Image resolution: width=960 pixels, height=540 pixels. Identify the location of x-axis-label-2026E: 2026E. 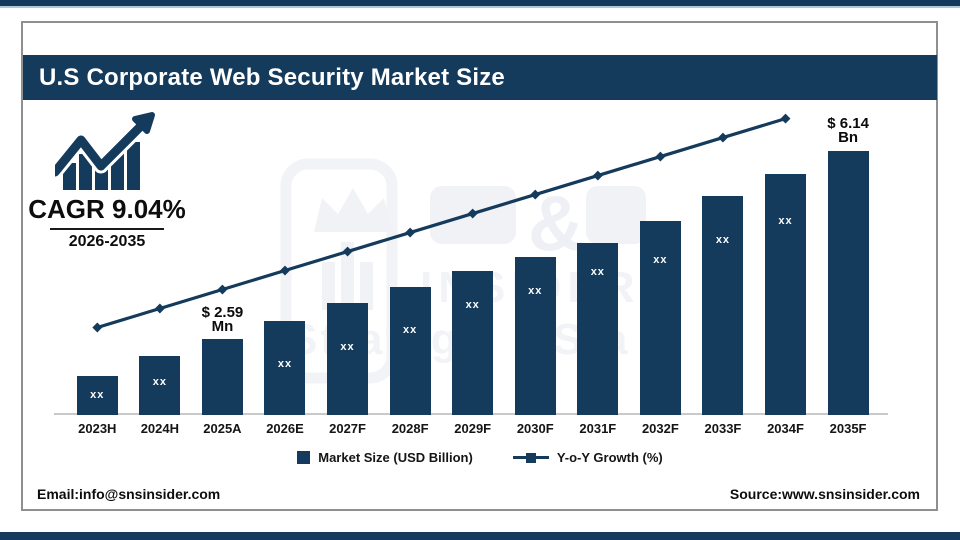
(285, 428).